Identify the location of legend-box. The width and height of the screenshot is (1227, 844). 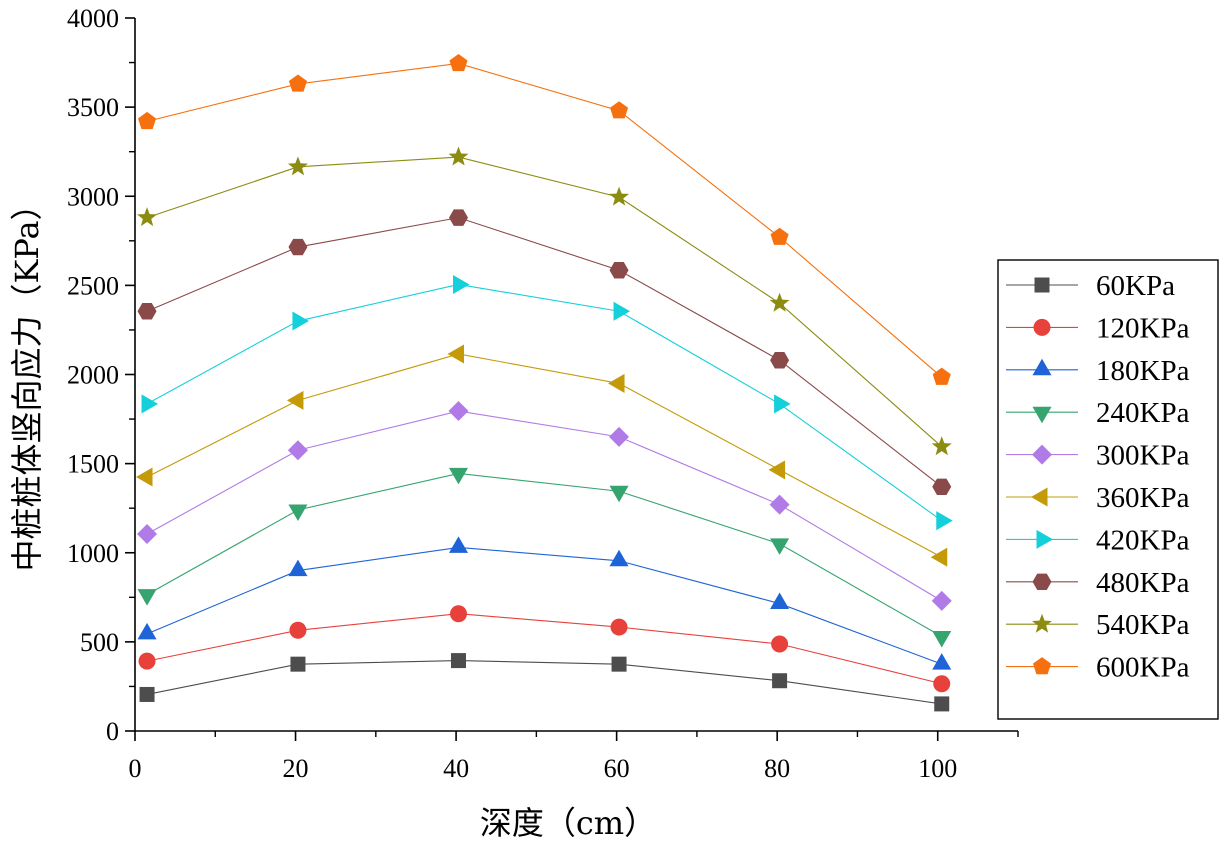
(1108, 489).